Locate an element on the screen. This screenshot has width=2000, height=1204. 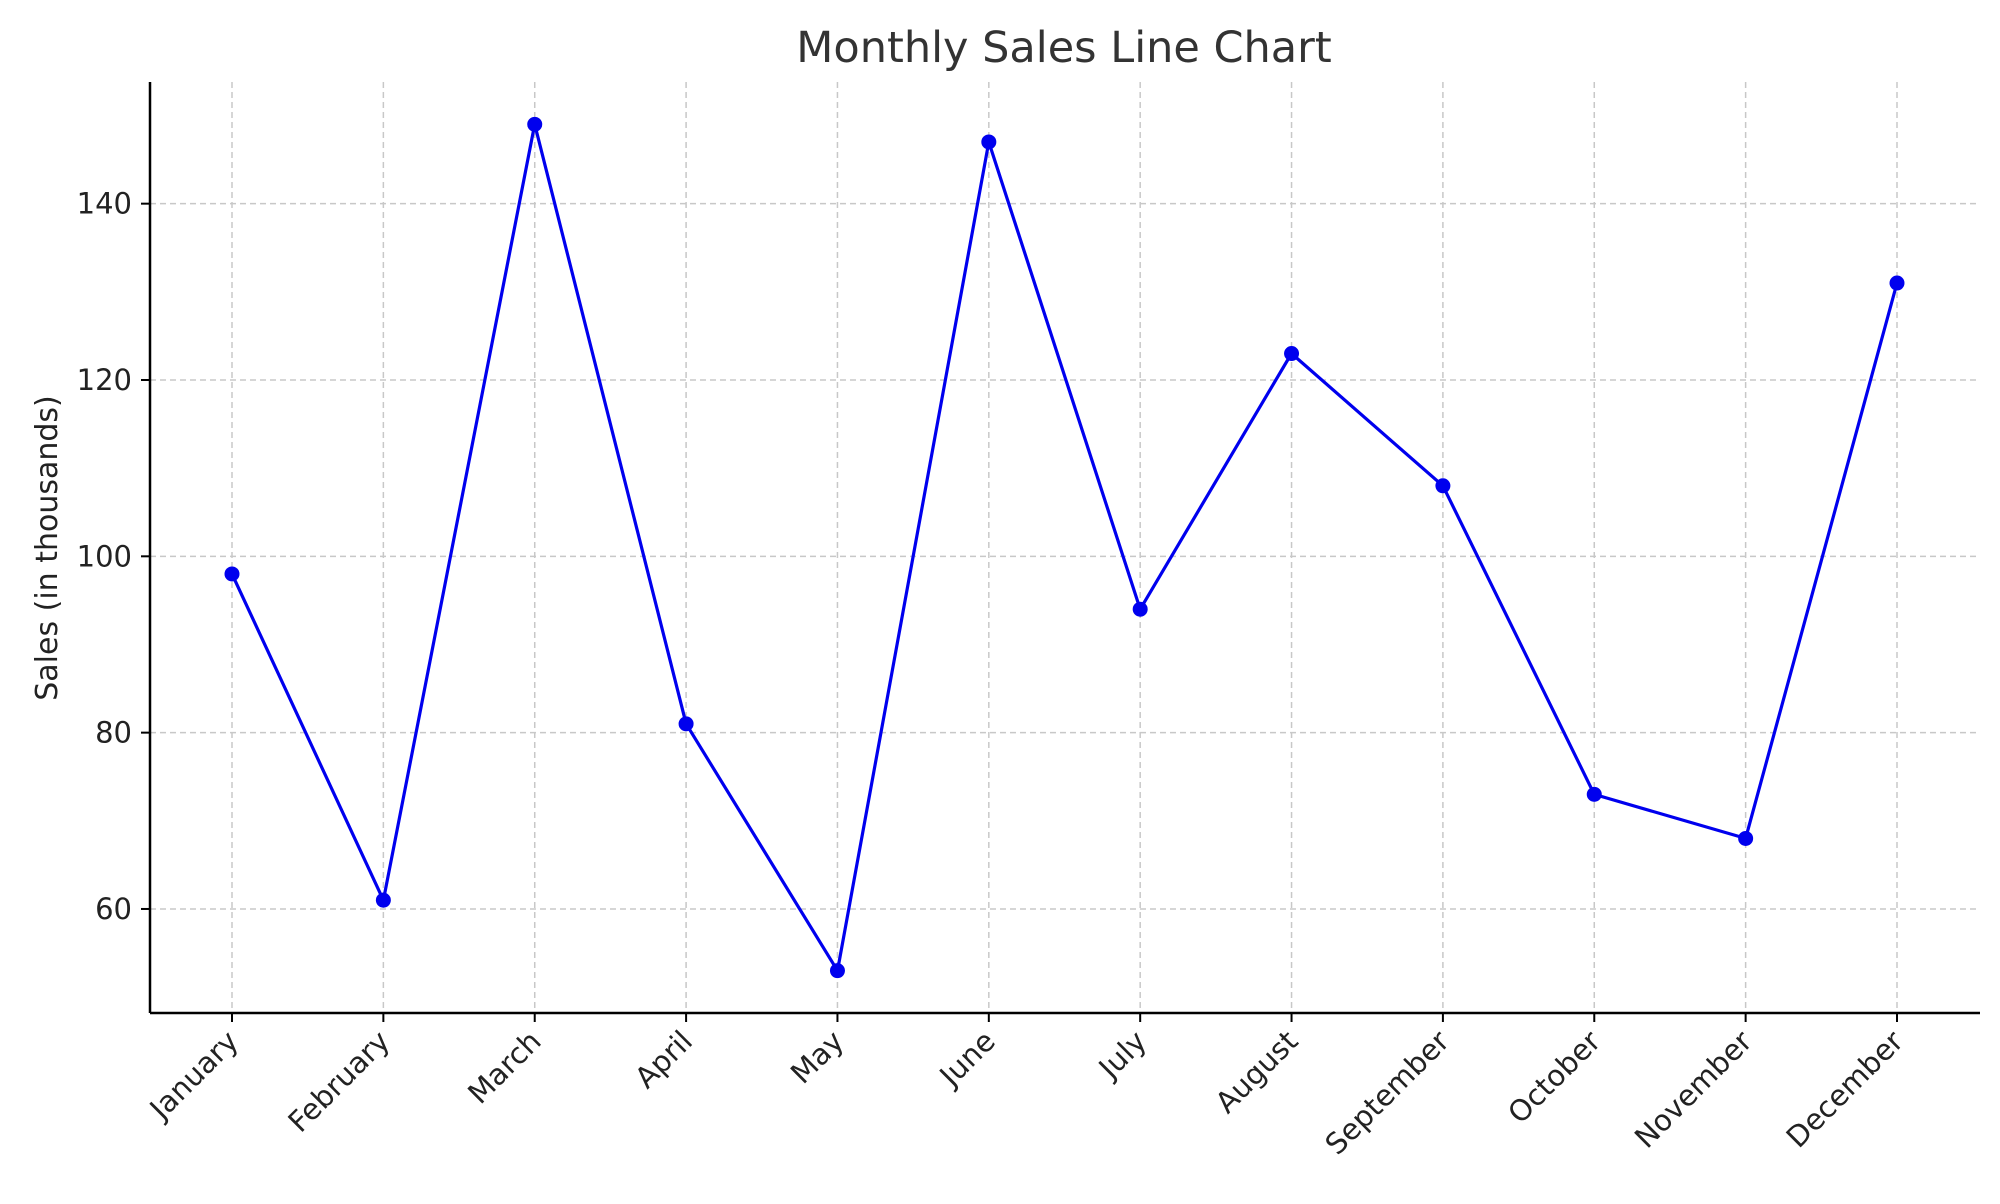
x-tick-label: June is located at coordinates (967, 1059).